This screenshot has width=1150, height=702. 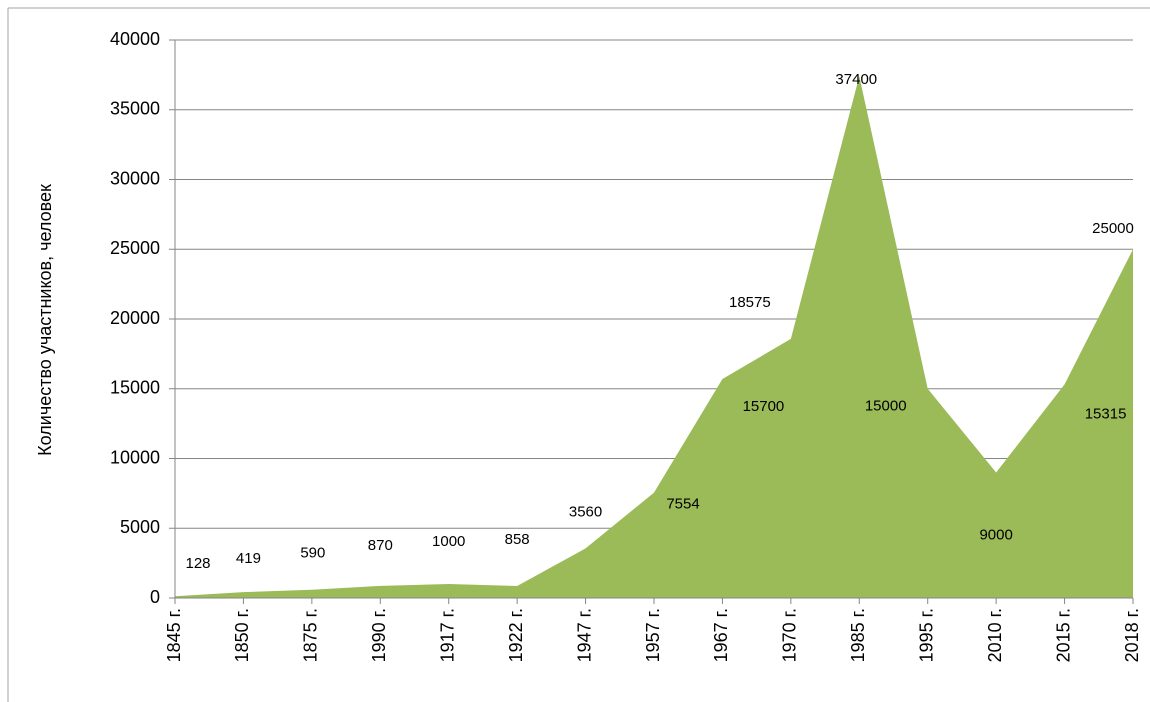 What do you see at coordinates (764, 406) in the screenshot?
I see `data-label: 15700` at bounding box center [764, 406].